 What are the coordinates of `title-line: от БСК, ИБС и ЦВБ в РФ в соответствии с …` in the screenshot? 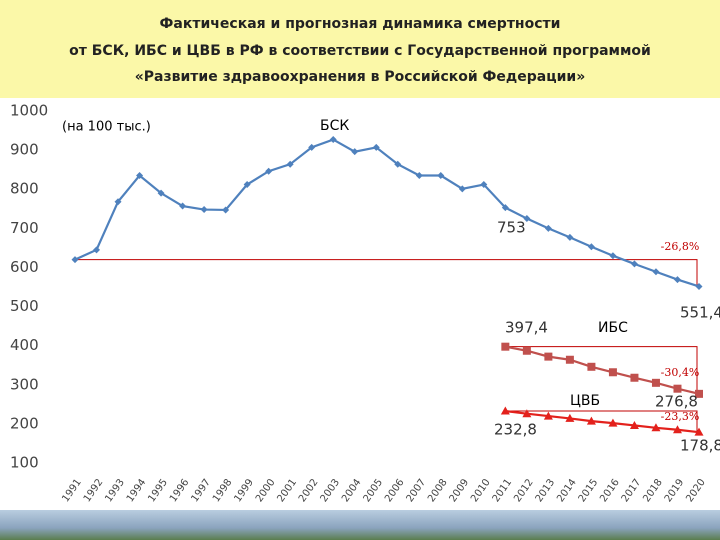 It's located at (360, 51).